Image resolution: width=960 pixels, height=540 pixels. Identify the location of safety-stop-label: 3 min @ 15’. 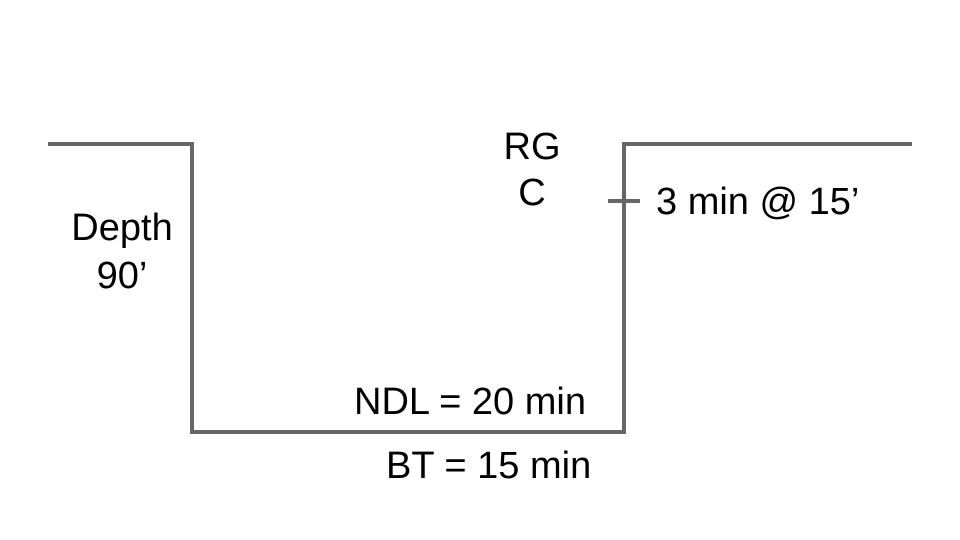
(758, 202).